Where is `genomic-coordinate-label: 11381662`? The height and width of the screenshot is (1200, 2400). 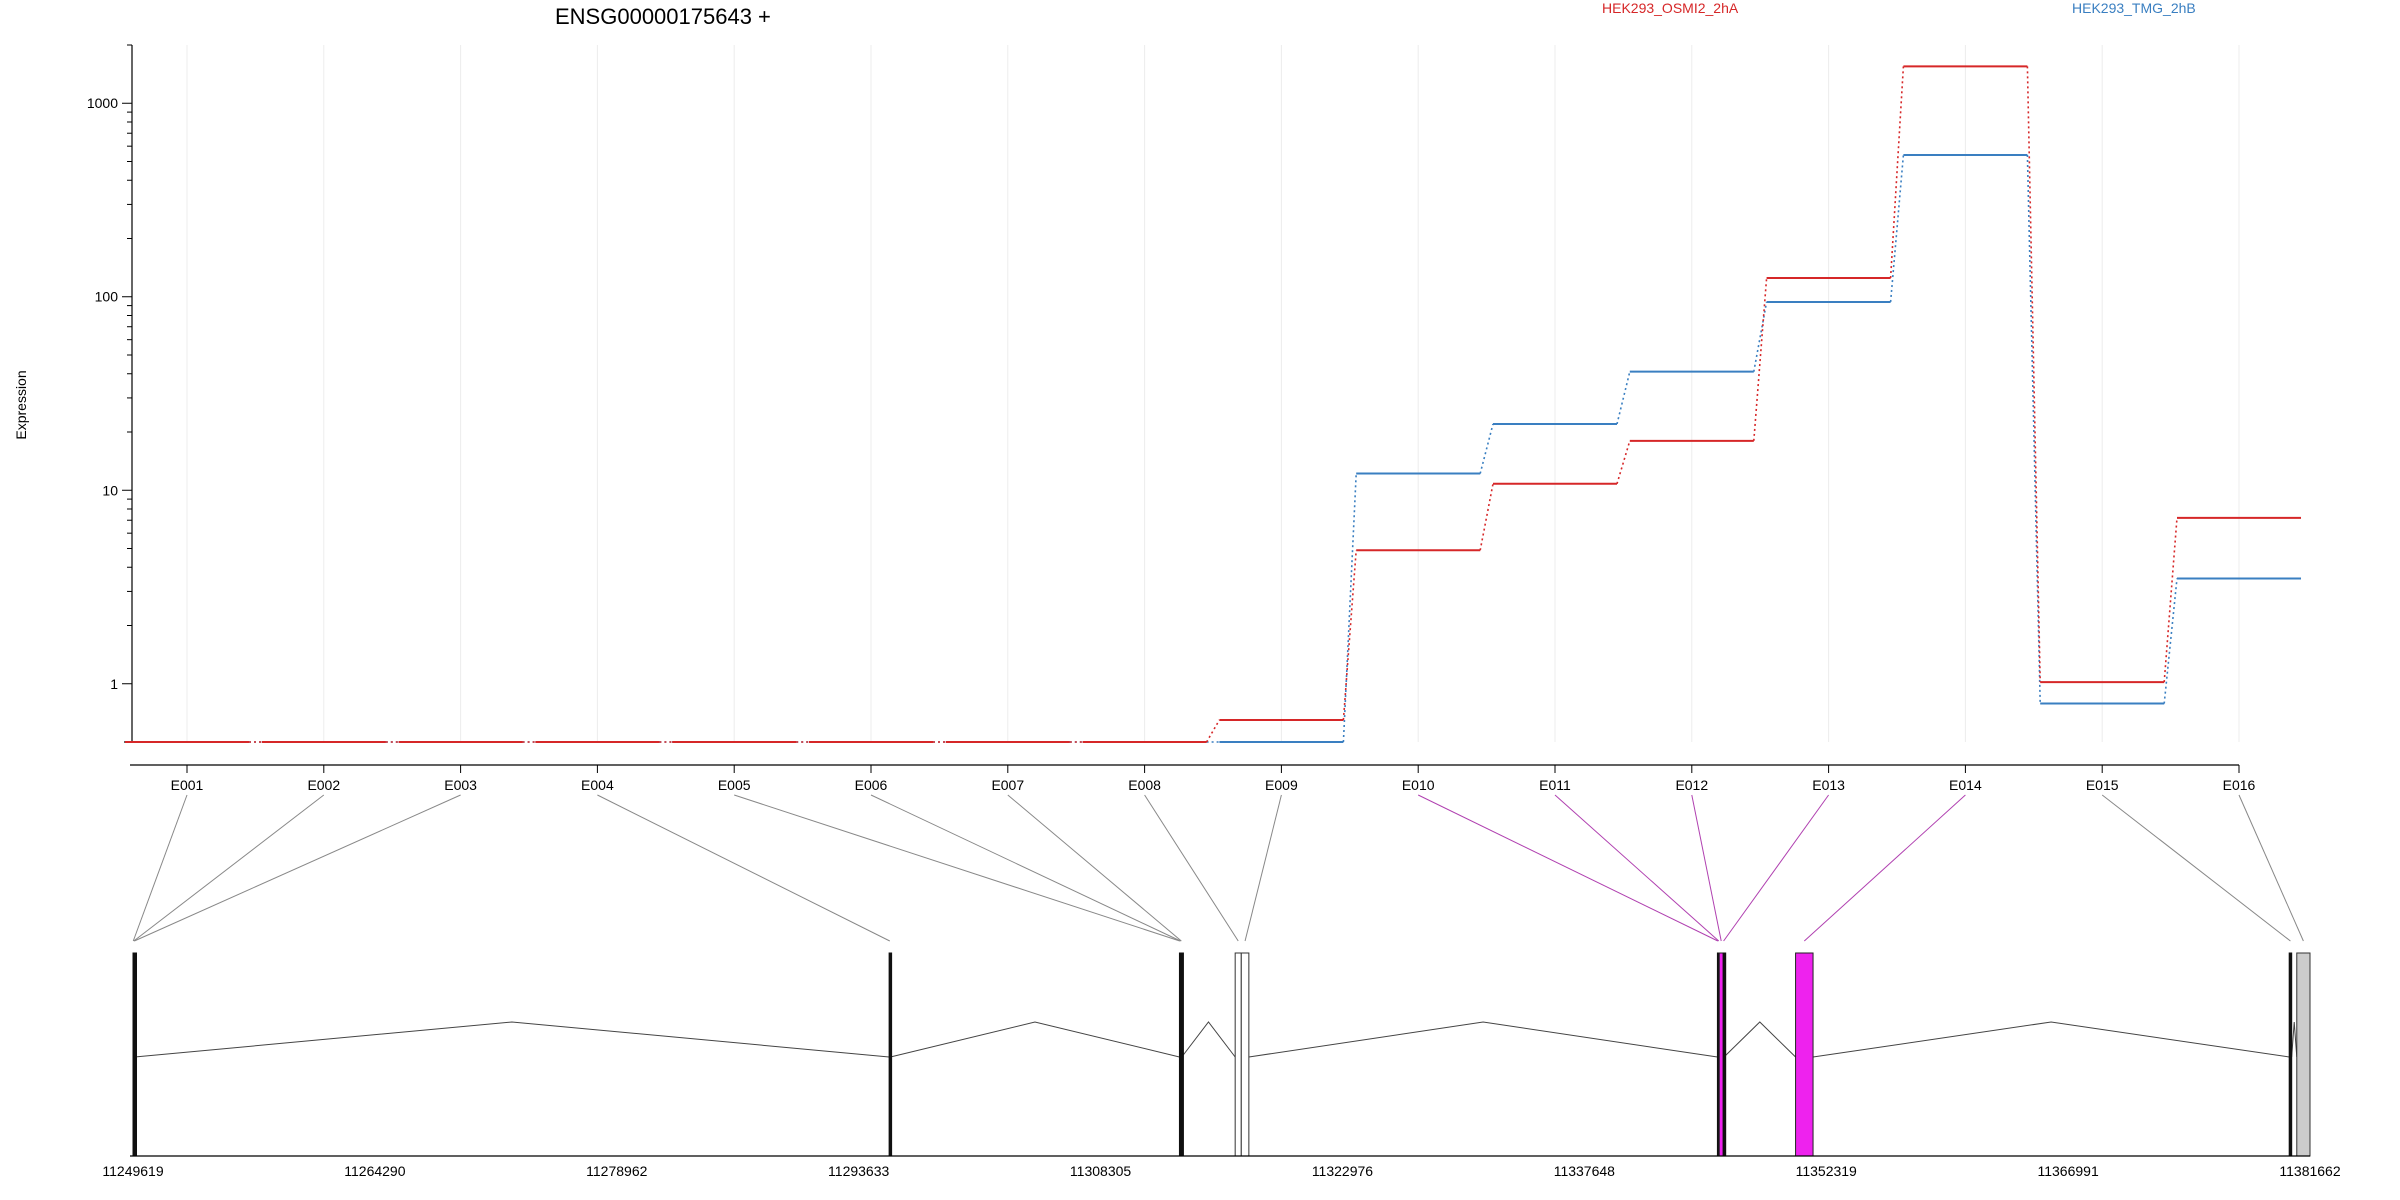 genomic-coordinate-label: 11381662 is located at coordinates (2309, 1171).